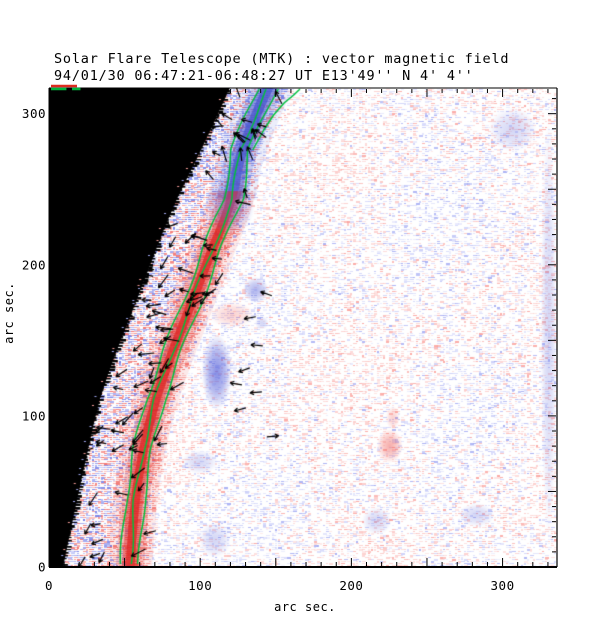 The image size is (612, 617). Describe the element at coordinates (34, 264) in the screenshot. I see `y-tick-label: 200` at that location.